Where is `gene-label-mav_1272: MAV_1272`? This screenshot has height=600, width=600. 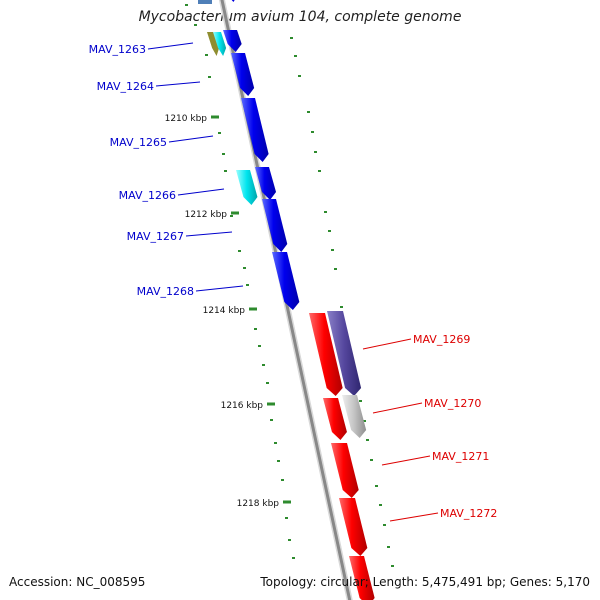
gene-label-mav_1272: MAV_1272 is located at coordinates (468, 513).